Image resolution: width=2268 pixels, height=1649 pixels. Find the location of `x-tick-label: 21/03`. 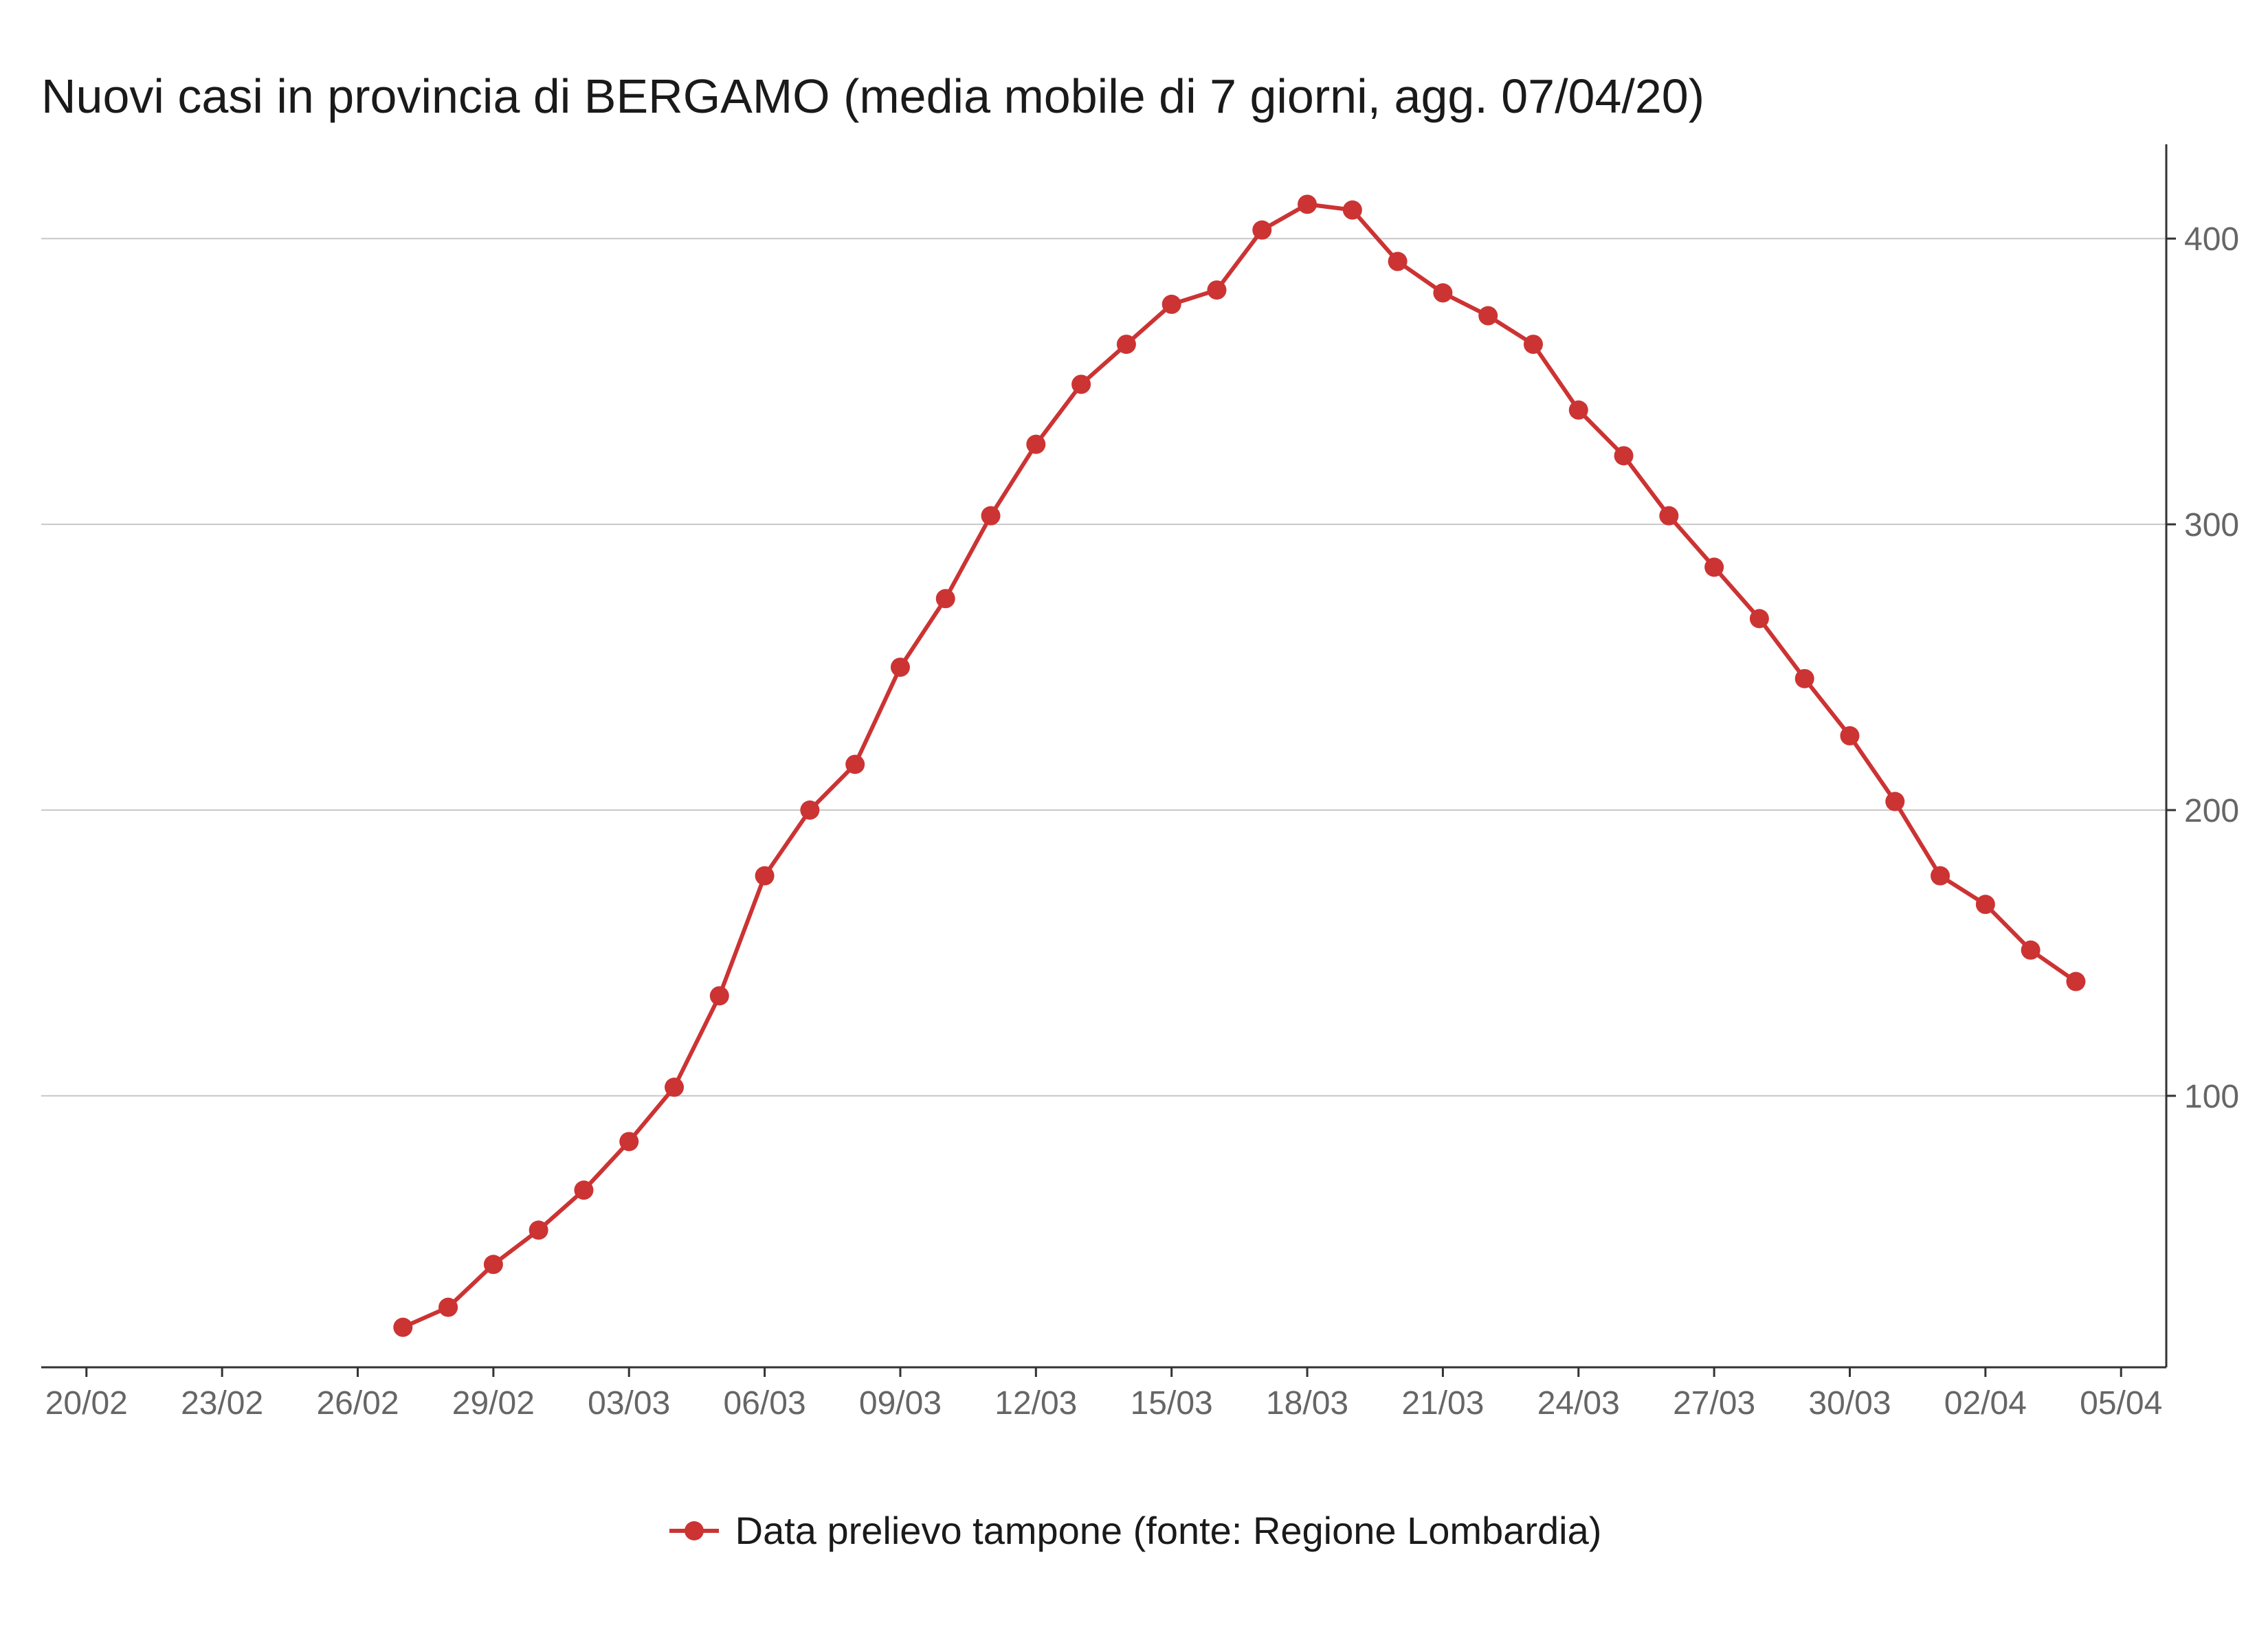

x-tick-label: 21/03 is located at coordinates (1442, 1403).